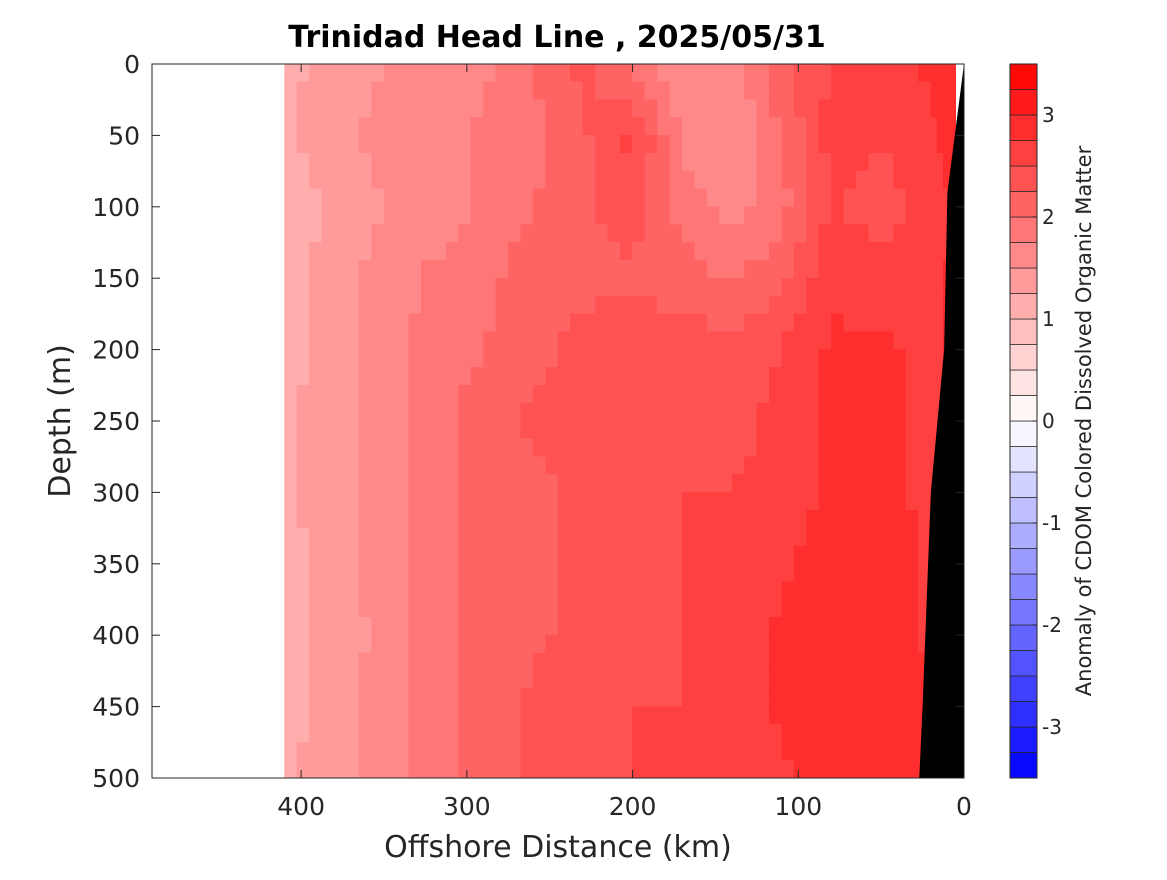 The height and width of the screenshot is (880, 1167). I want to click on x-tick-label: 100, so click(798, 806).